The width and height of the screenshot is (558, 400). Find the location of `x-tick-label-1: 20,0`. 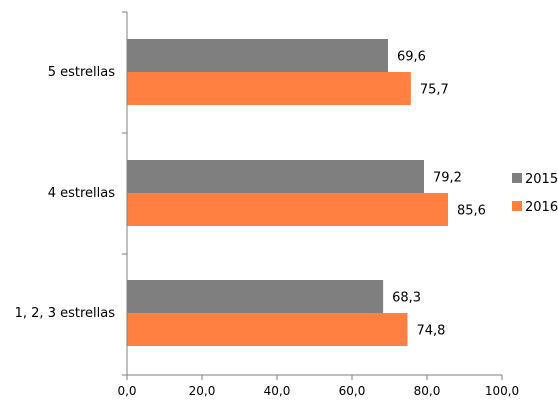

x-tick-label-1: 20,0 is located at coordinates (202, 391).